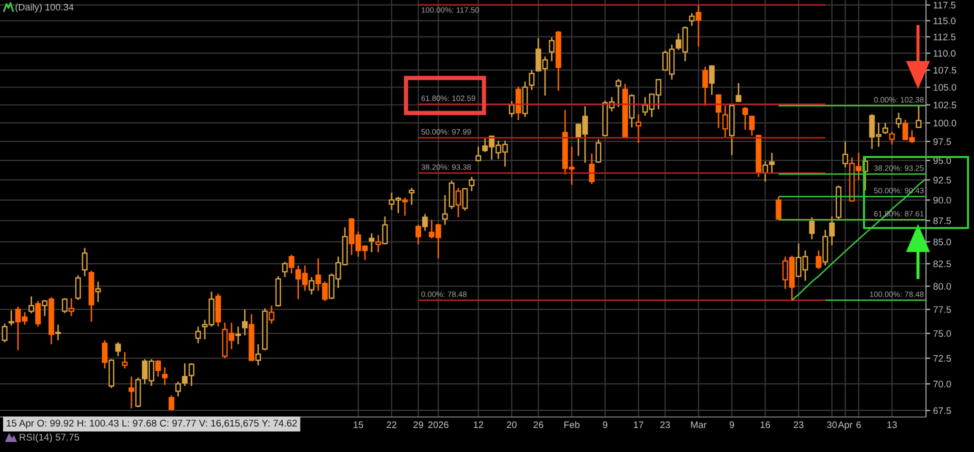  Describe the element at coordinates (845, 426) in the screenshot. I see `x-tick-label: Apr` at that location.